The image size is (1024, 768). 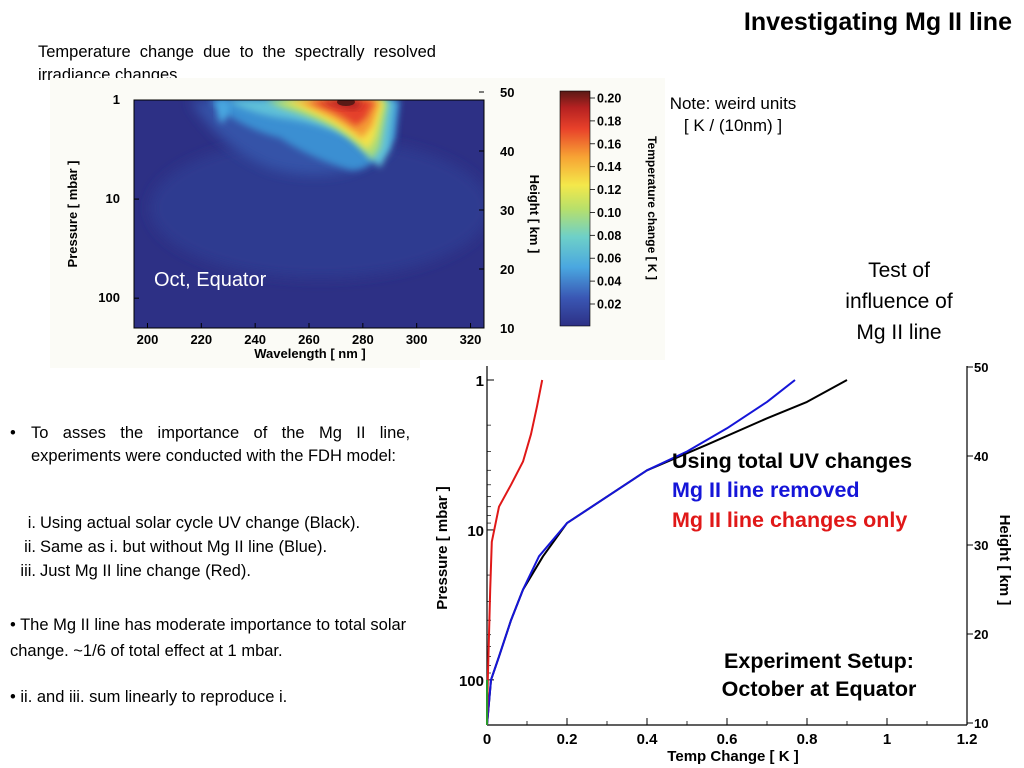 What do you see at coordinates (732, 756) in the screenshot?
I see `plot2-xlabel: Temp Change [ K ]` at bounding box center [732, 756].